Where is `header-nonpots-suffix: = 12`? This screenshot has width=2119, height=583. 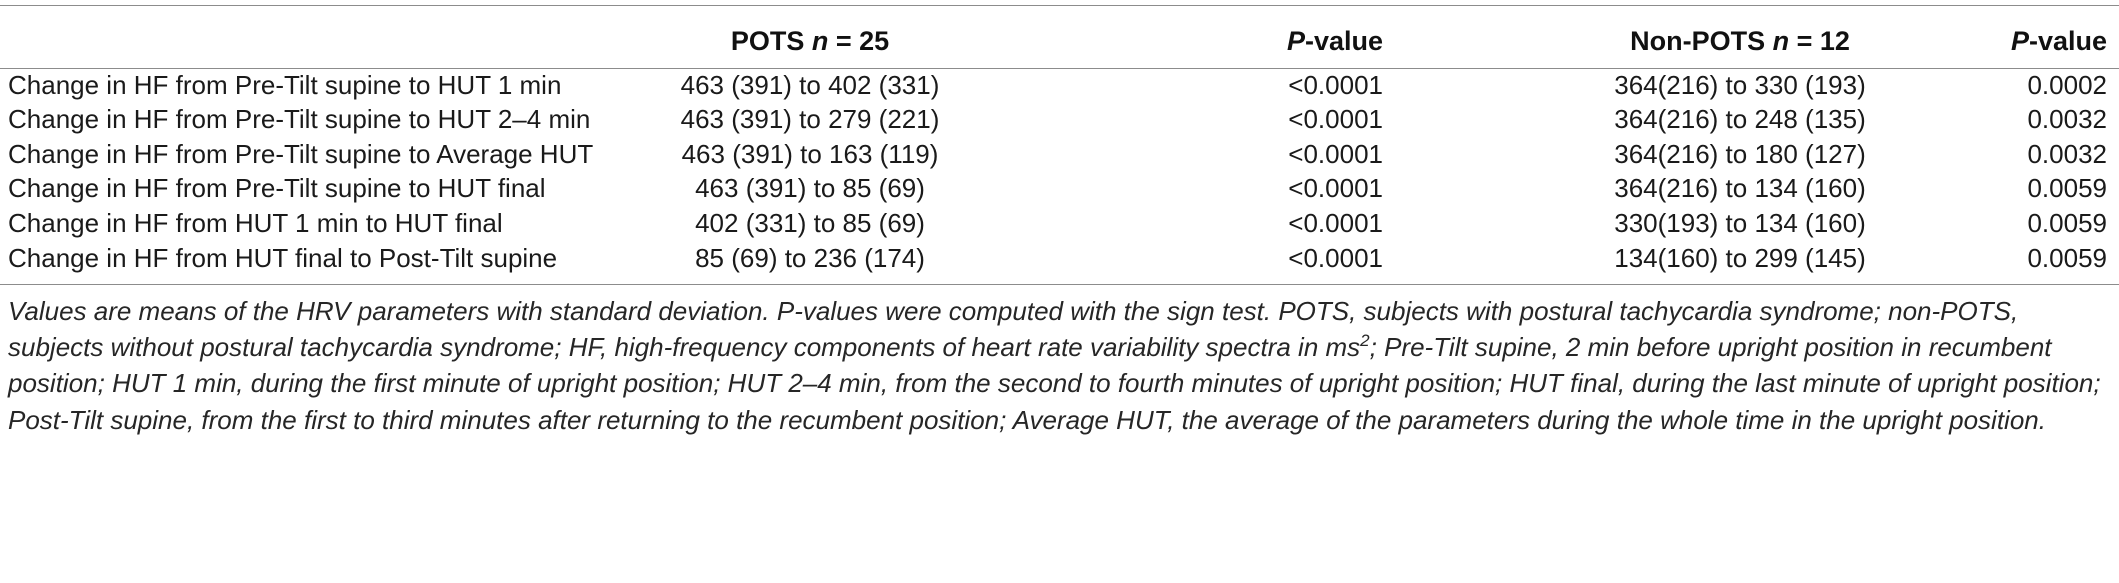
header-nonpots-suffix: = 12 is located at coordinates (1819, 41).